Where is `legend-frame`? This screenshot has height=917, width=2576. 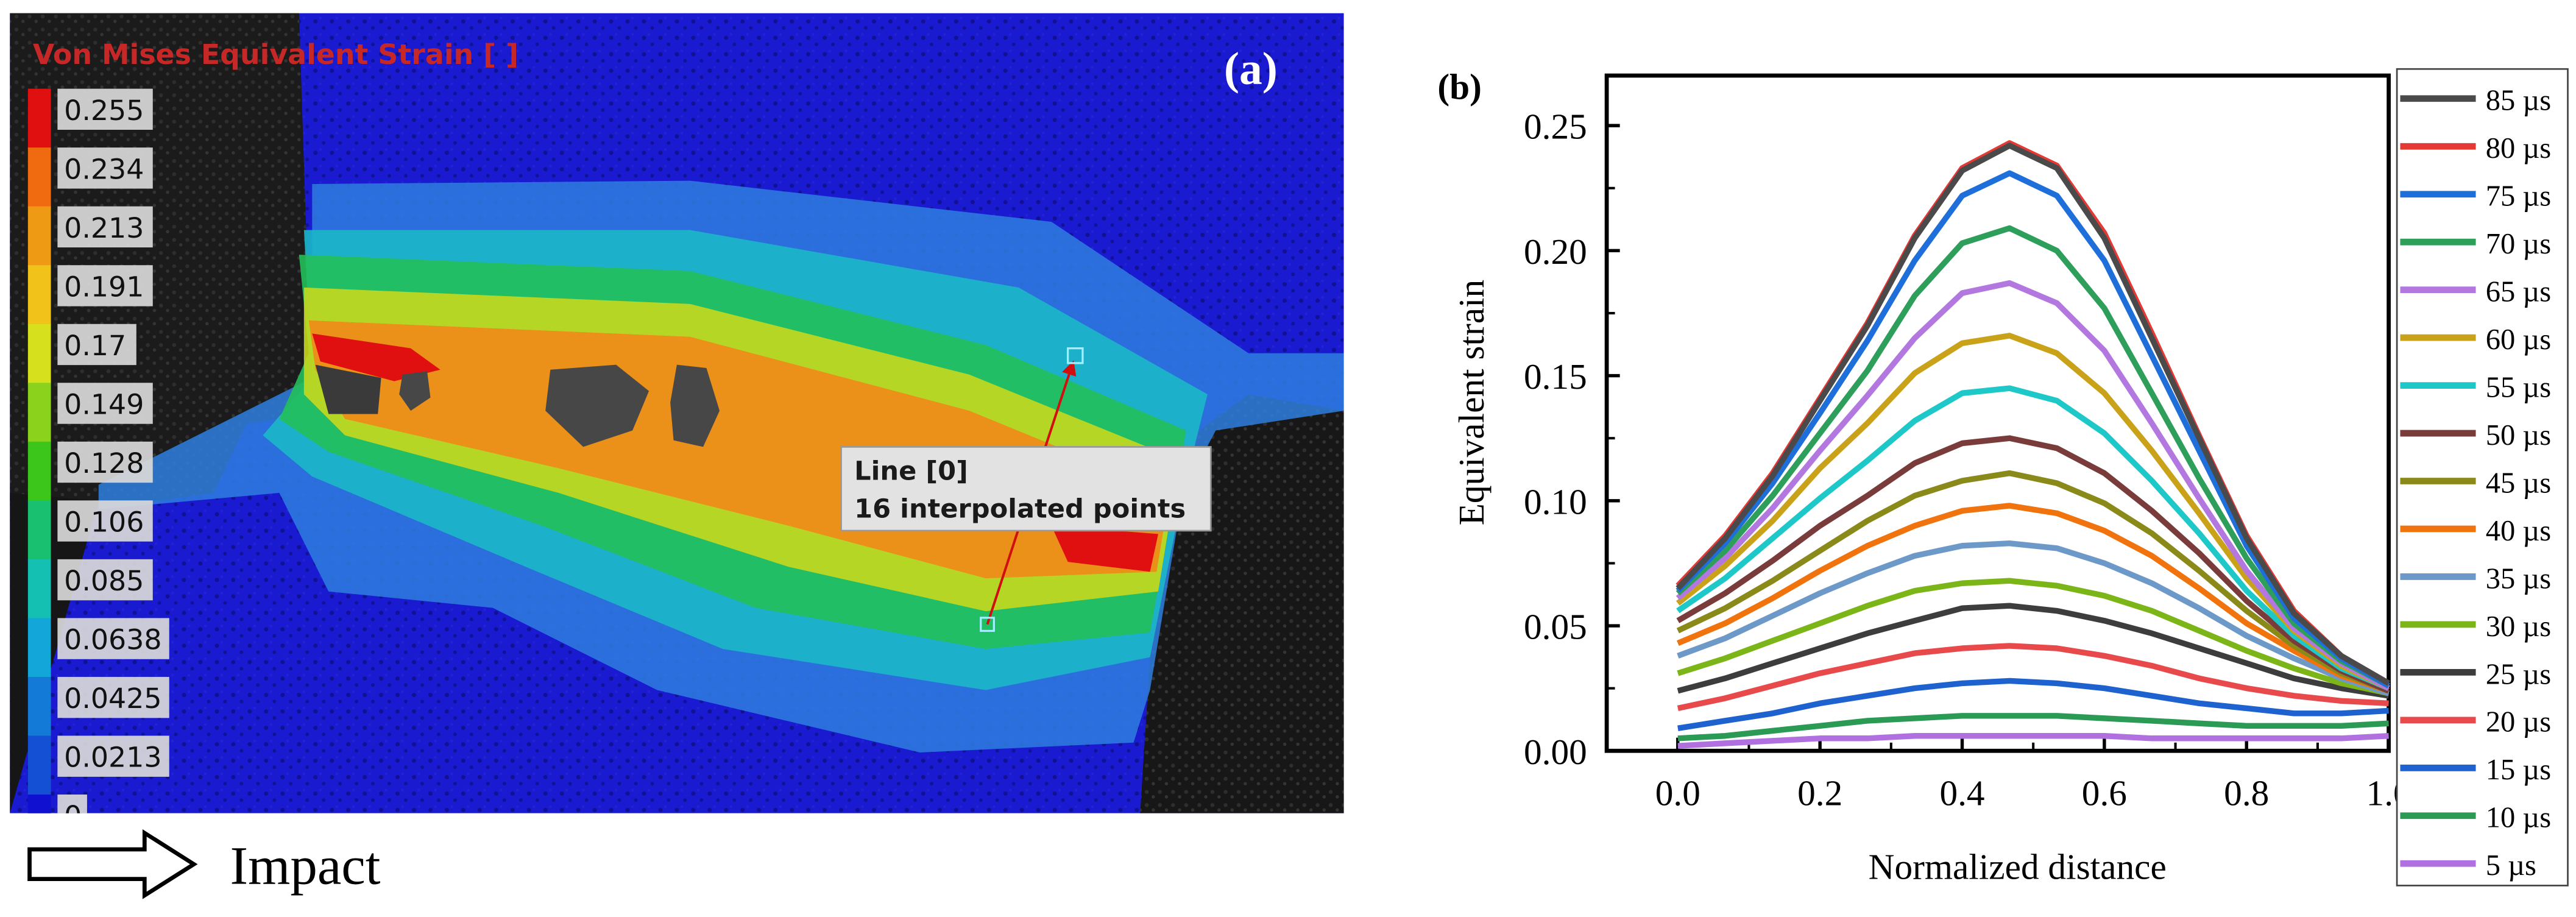
legend-frame is located at coordinates (2482, 477).